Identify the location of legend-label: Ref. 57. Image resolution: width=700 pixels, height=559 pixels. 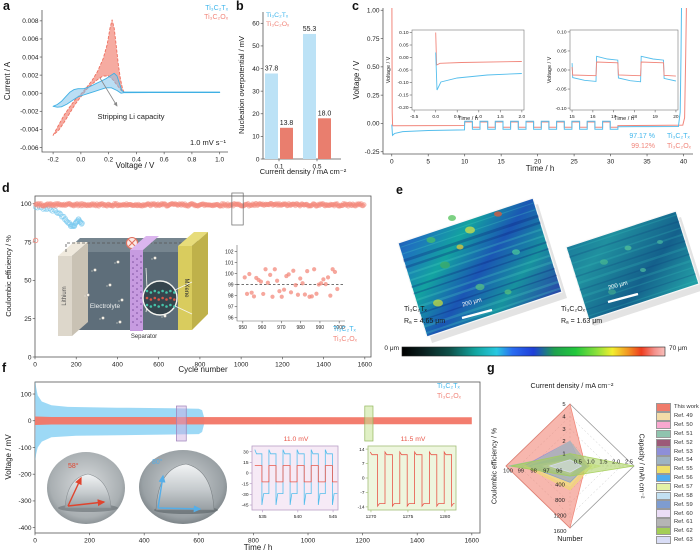
(683, 487).